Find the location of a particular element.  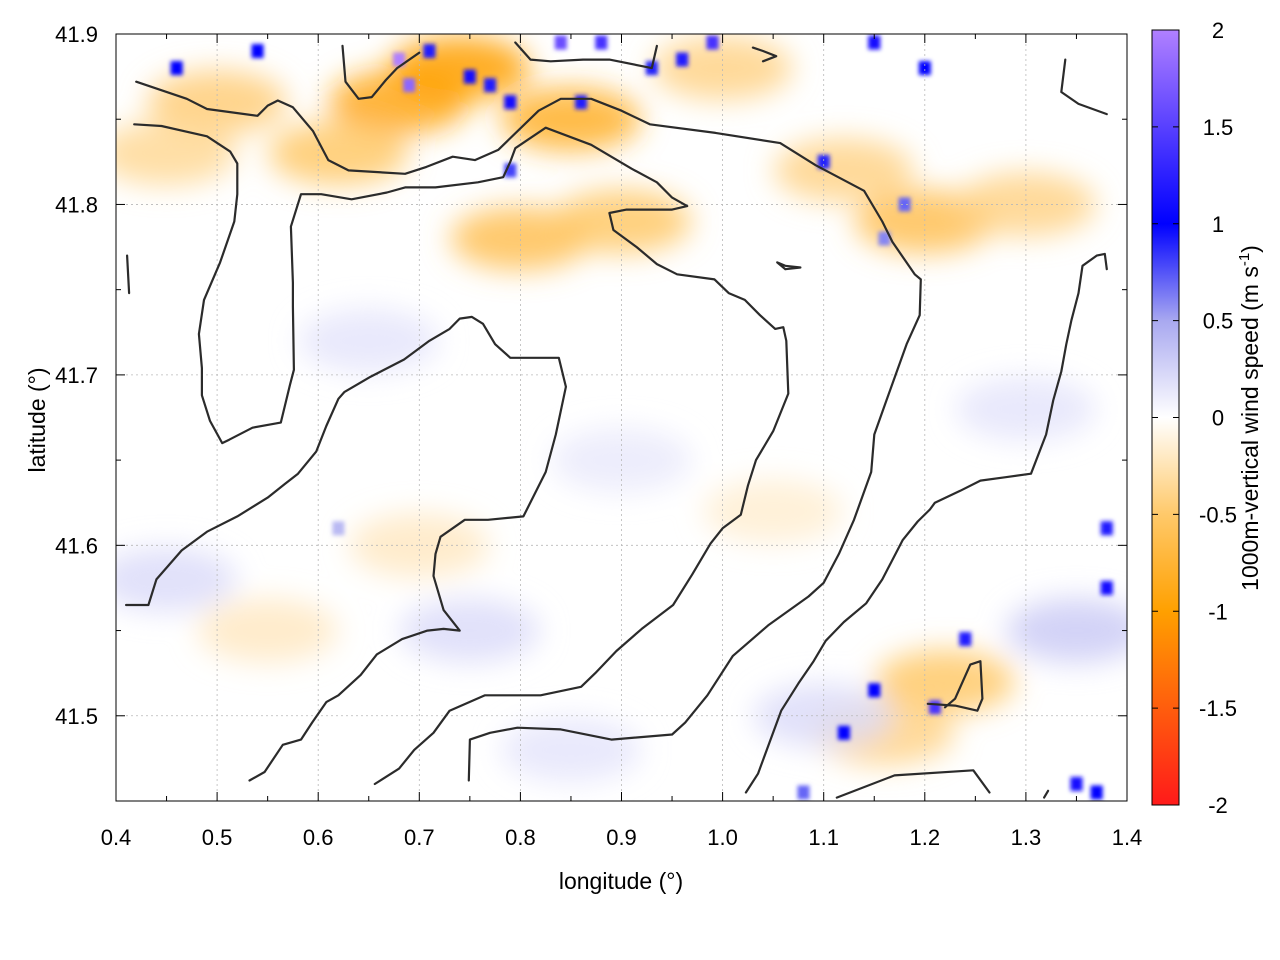

x-tick-label-5: 0.9 is located at coordinates (621, 837).